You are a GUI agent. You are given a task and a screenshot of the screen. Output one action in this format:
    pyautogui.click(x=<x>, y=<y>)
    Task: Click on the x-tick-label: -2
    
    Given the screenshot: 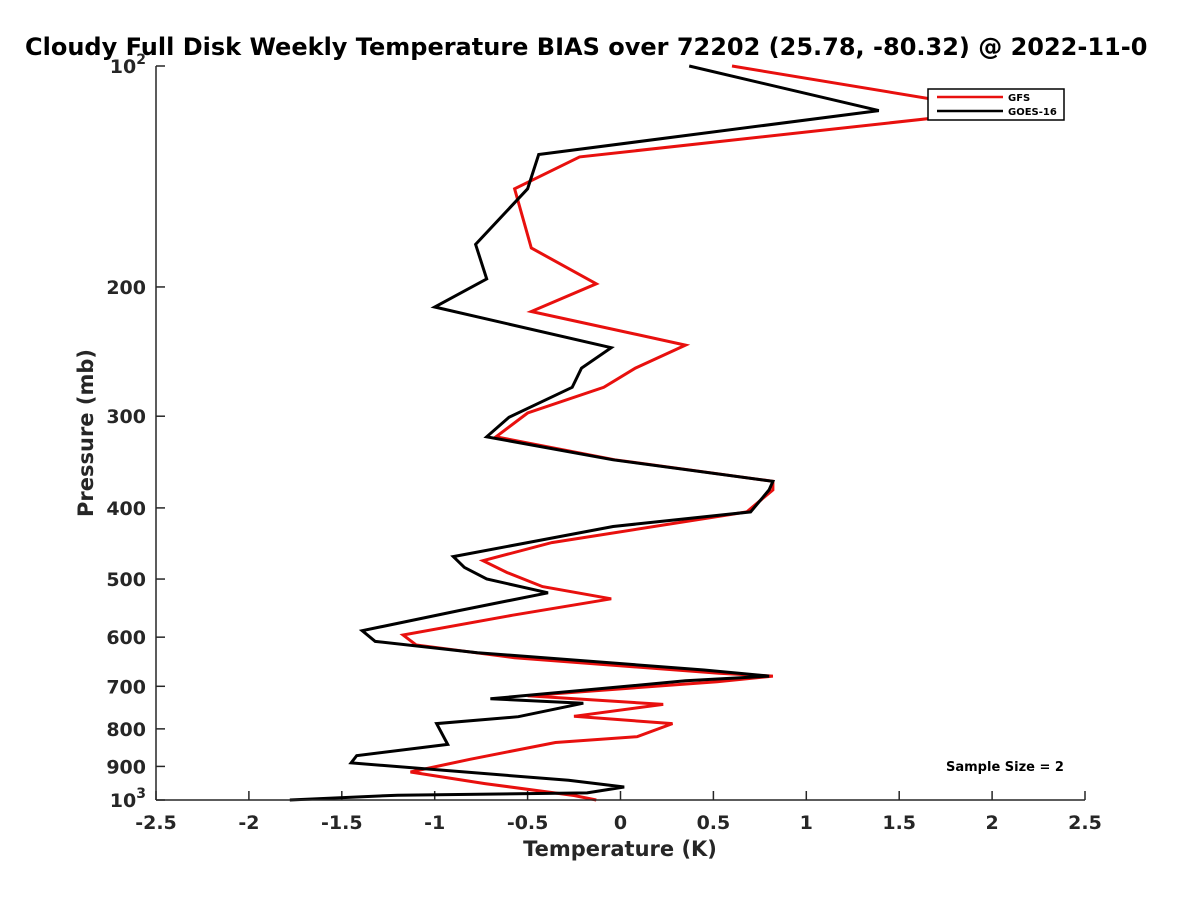 What is the action you would take?
    pyautogui.click(x=248, y=823)
    